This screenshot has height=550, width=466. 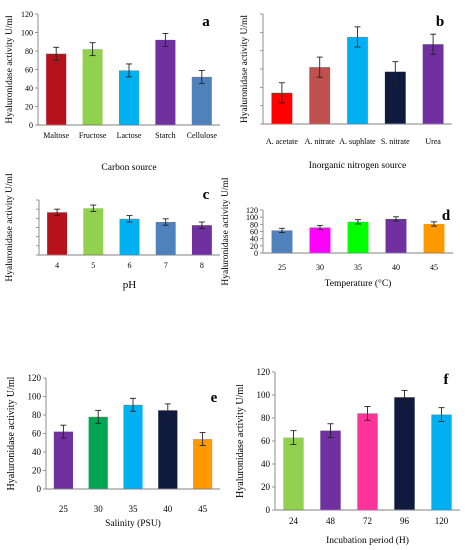 What do you see at coordinates (93, 265) in the screenshot?
I see `x-tick-label: 5` at bounding box center [93, 265].